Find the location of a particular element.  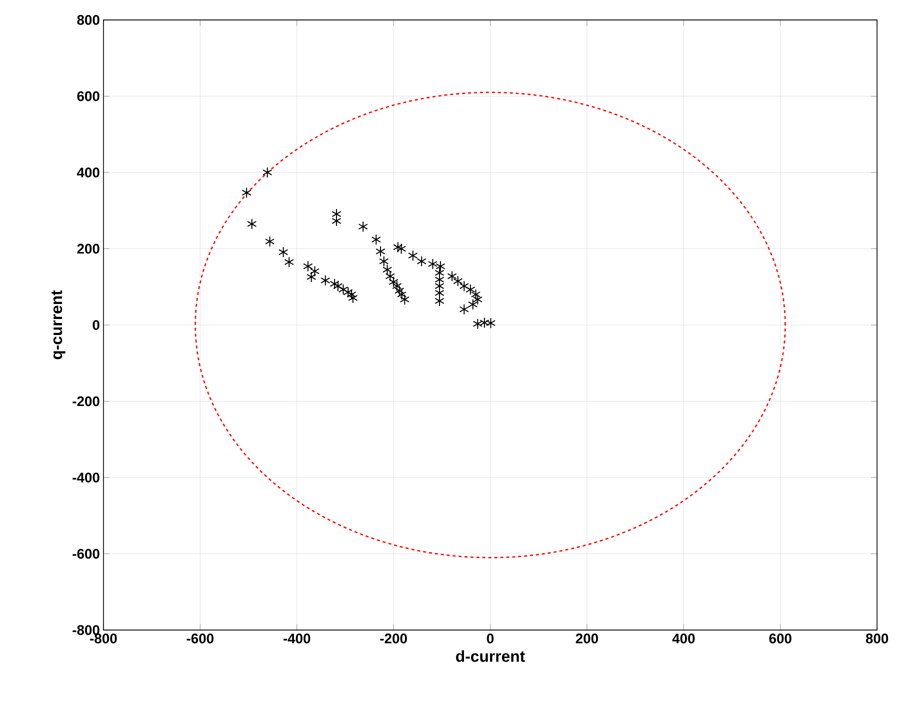

y-tick-label: 800 is located at coordinates (88, 20).